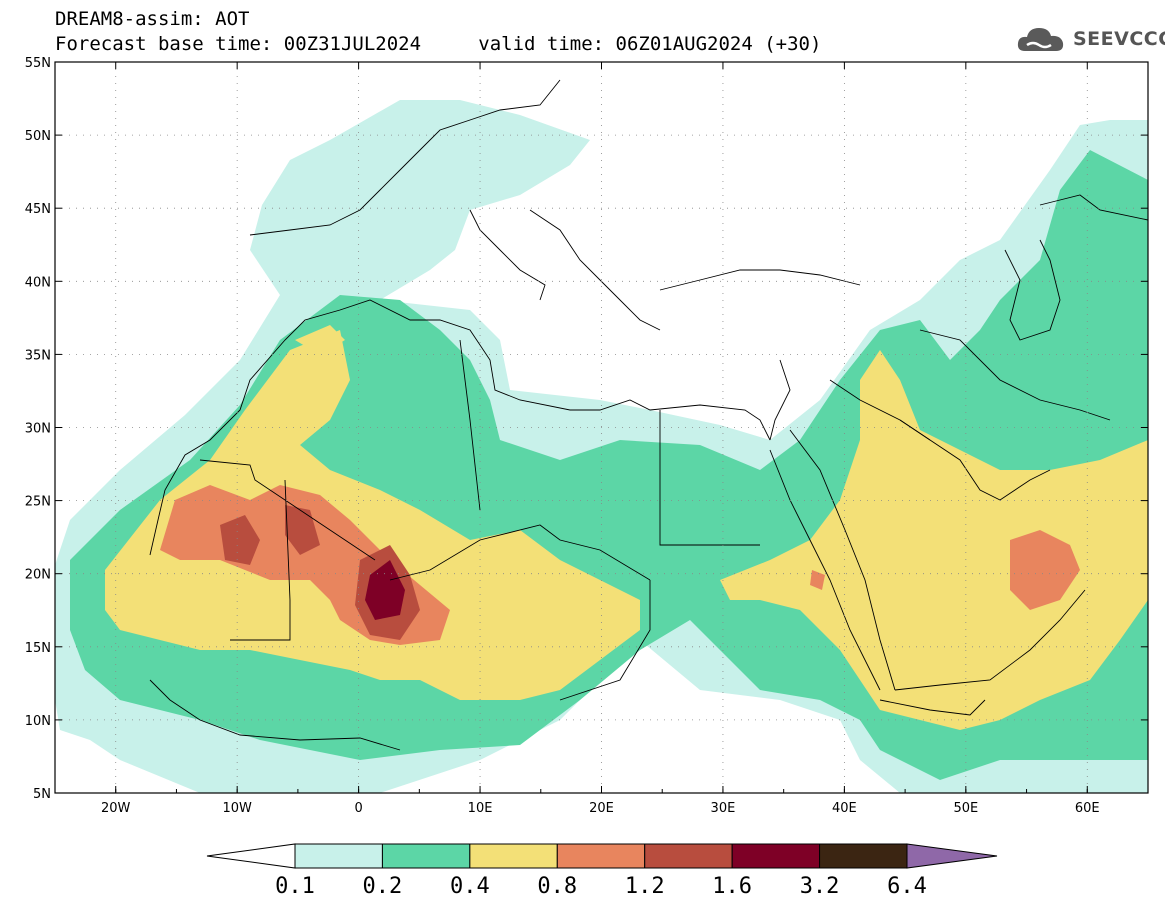  Describe the element at coordinates (237, 808) in the screenshot. I see `lon-label: 10W` at that location.